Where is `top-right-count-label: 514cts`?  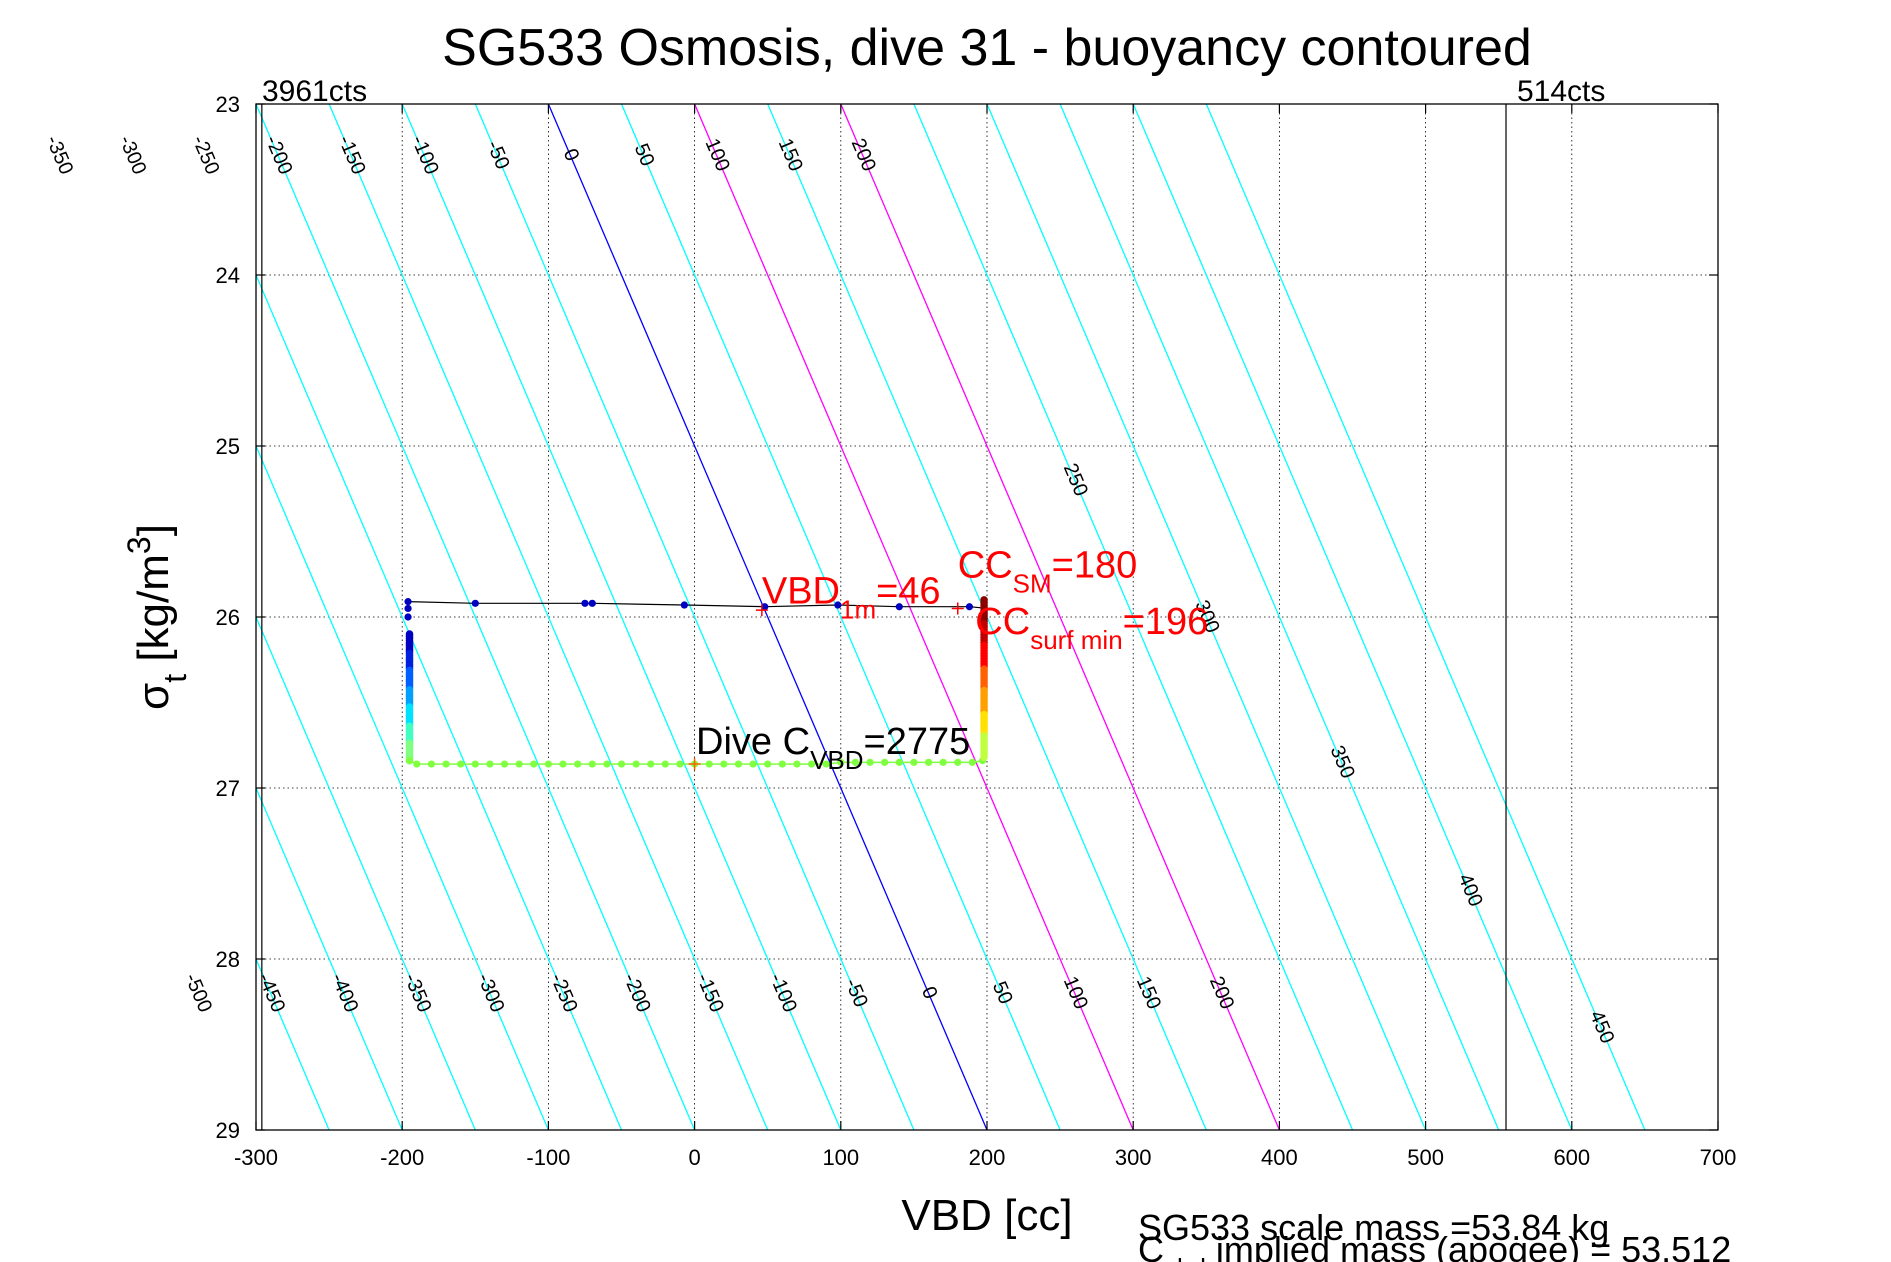
top-right-count-label: 514cts is located at coordinates (1561, 91).